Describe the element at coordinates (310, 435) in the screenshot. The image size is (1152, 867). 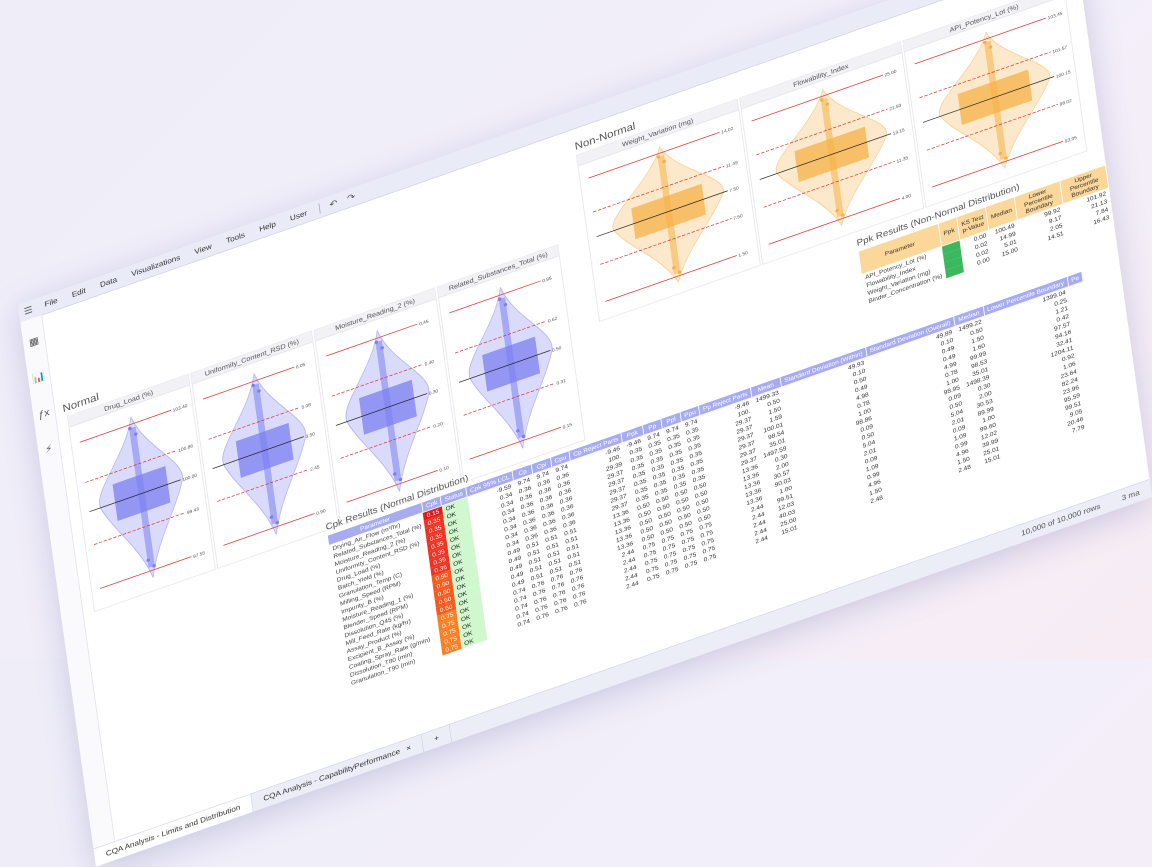
I see `limit-label: 3.50` at that location.